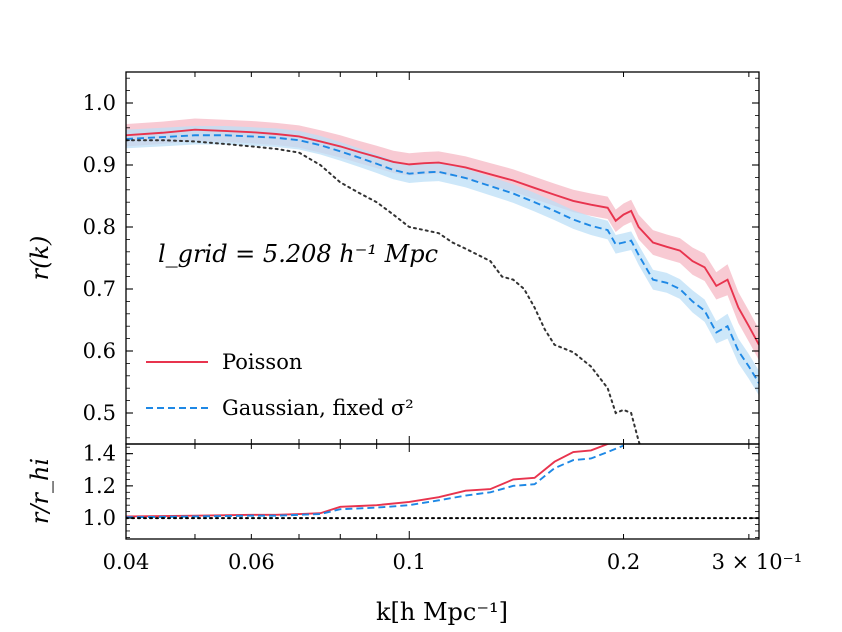 The width and height of the screenshot is (842, 632). I want to click on grid-size-annotation: l_grid = 5.208 h⁻¹ Mpc, so click(298, 254).